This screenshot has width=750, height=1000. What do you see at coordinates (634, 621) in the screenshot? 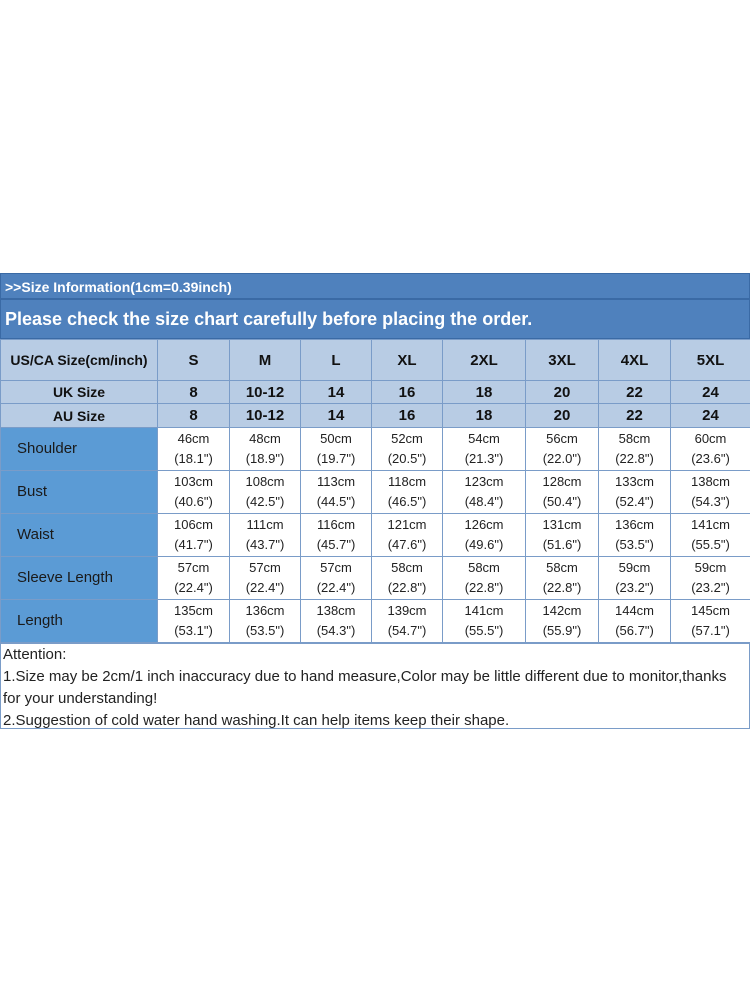
I see `measurement-cell: 144cm (56.7")` at bounding box center [634, 621].